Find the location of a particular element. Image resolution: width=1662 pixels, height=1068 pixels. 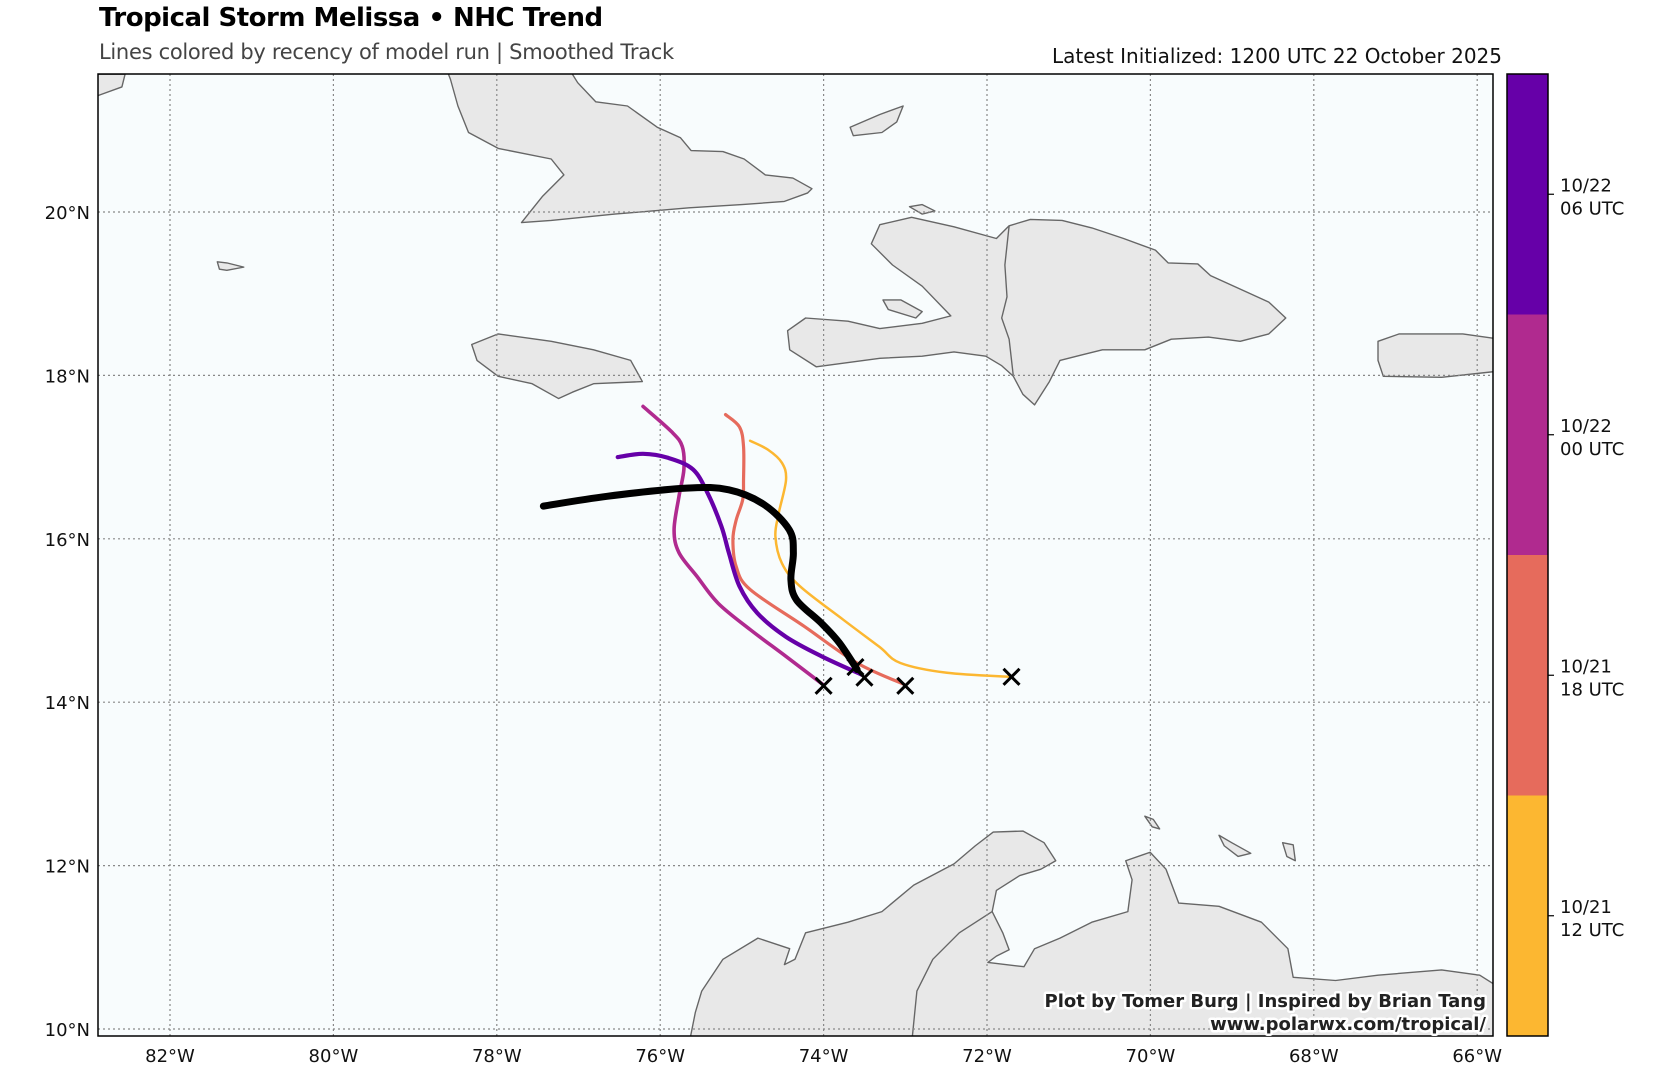

x-tick-label: 66°W is located at coordinates (1477, 1056).